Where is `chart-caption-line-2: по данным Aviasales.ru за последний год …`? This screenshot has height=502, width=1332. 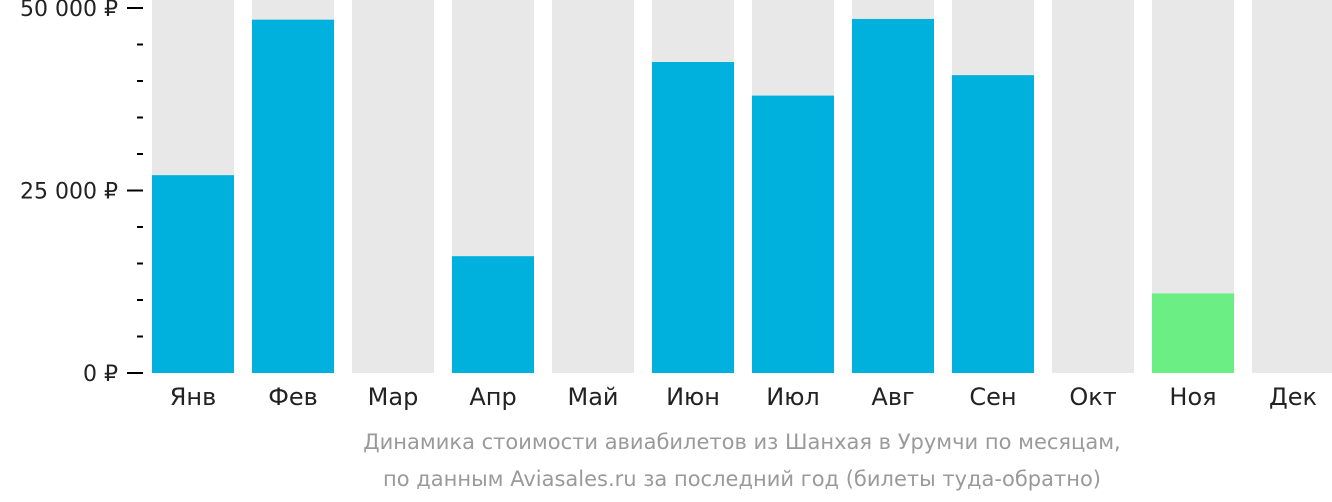 chart-caption-line-2: по данным Aviasales.ru за последний год … is located at coordinates (742, 479).